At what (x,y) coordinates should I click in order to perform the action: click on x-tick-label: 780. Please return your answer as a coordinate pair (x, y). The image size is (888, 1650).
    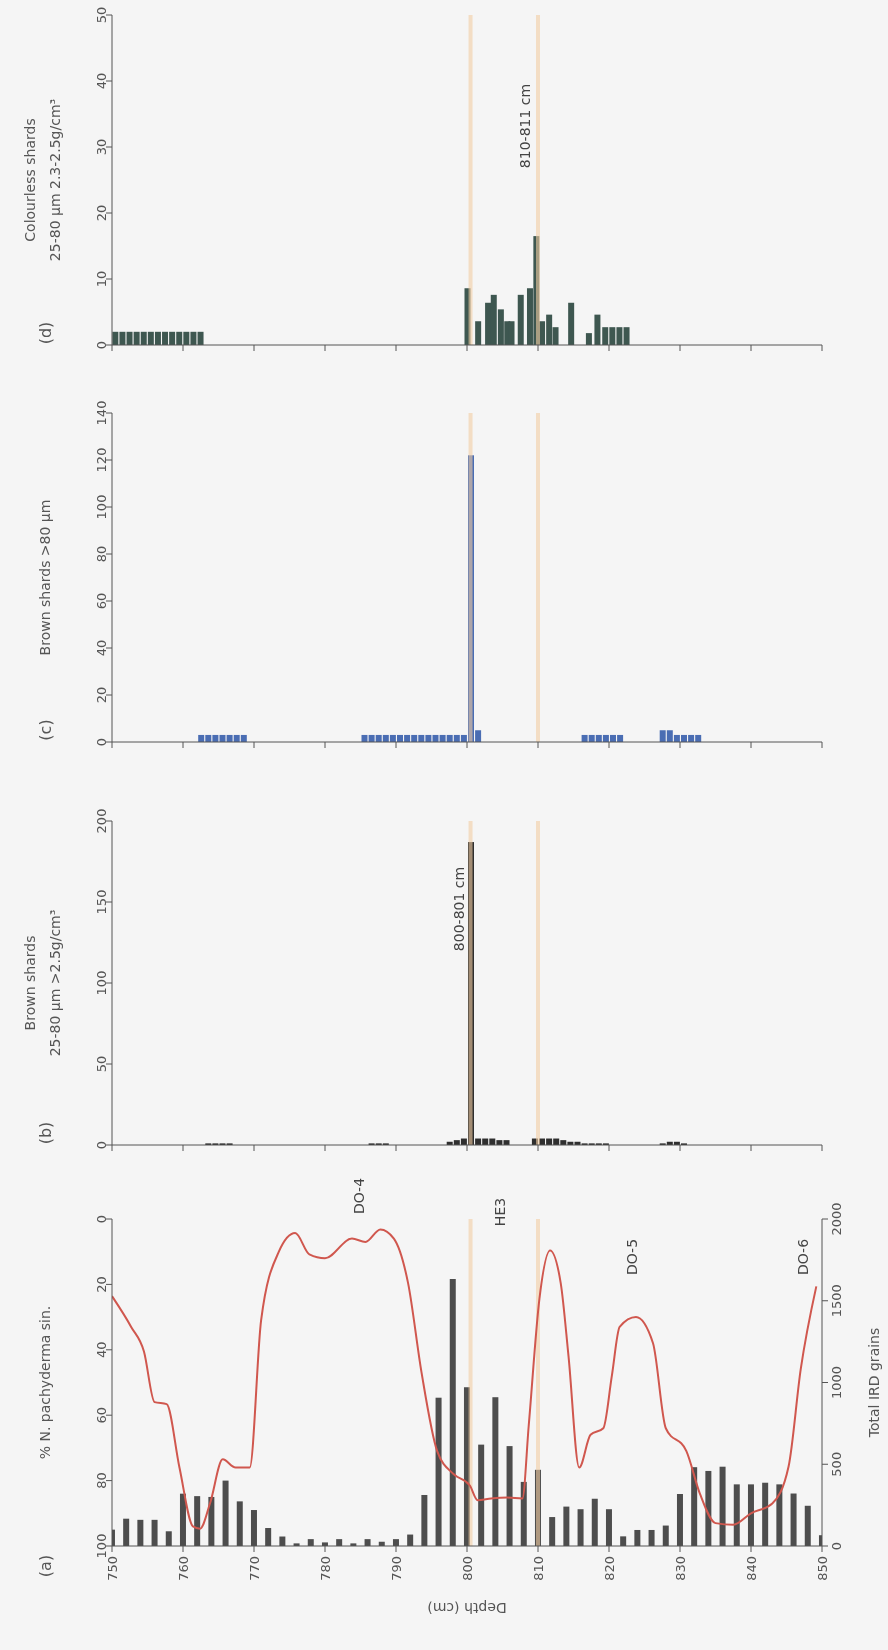
    Looking at the image, I should click on (325, 1568).